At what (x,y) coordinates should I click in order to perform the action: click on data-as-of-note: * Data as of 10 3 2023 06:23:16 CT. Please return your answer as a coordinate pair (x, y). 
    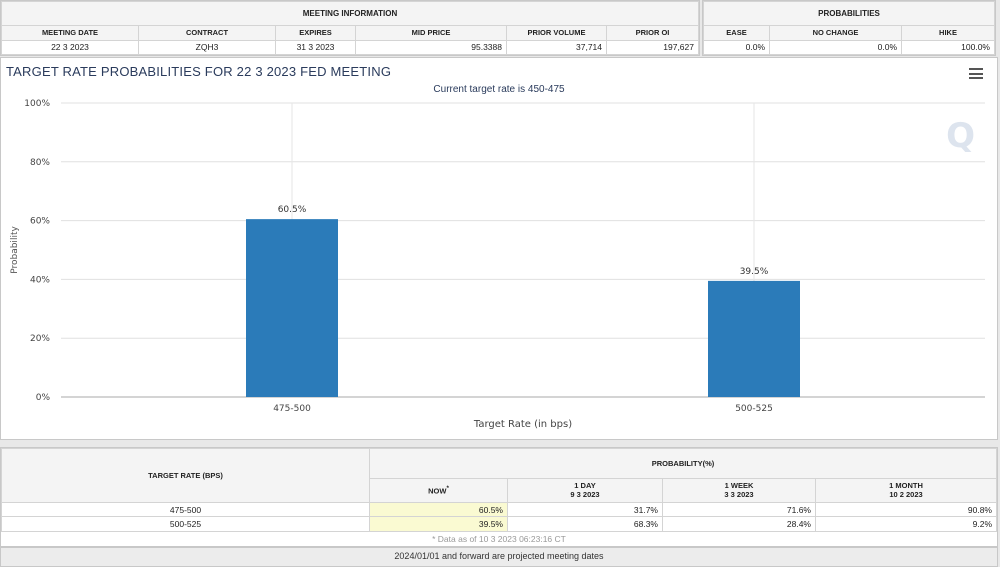
    Looking at the image, I should click on (499, 538).